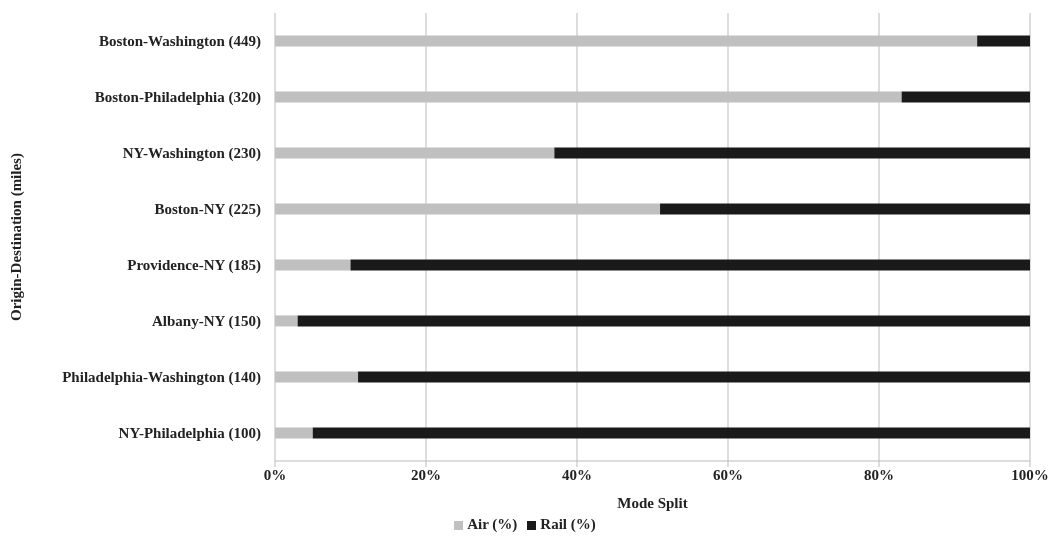 This screenshot has height=546, width=1060. I want to click on x-tick-label: 0%, so click(275, 474).